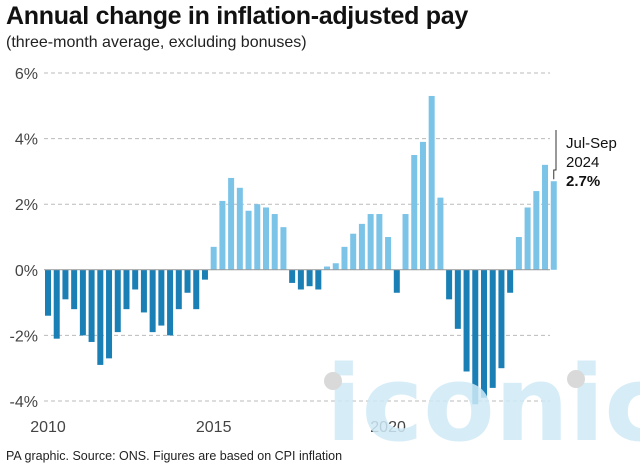  Describe the element at coordinates (388, 427) in the screenshot. I see `x-tick-label: 2020` at that location.